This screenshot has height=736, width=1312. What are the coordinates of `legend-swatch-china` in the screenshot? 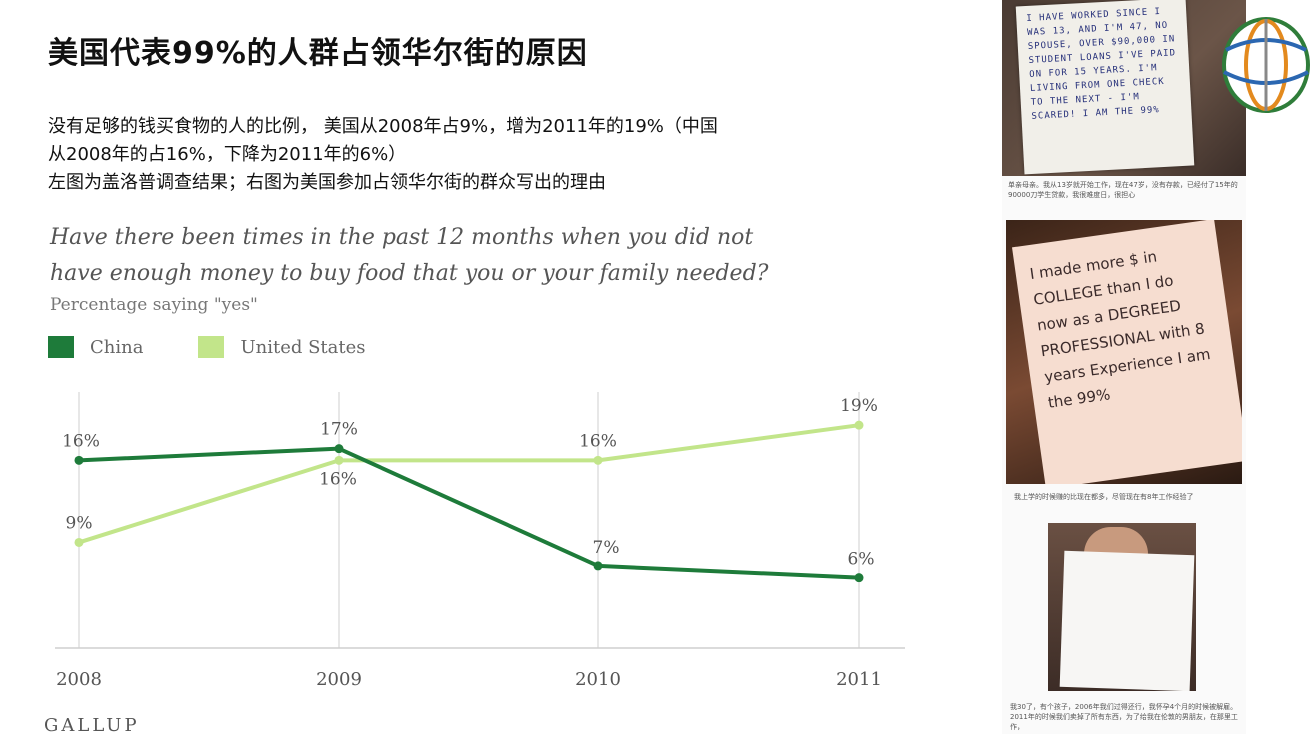 It's located at (61, 347).